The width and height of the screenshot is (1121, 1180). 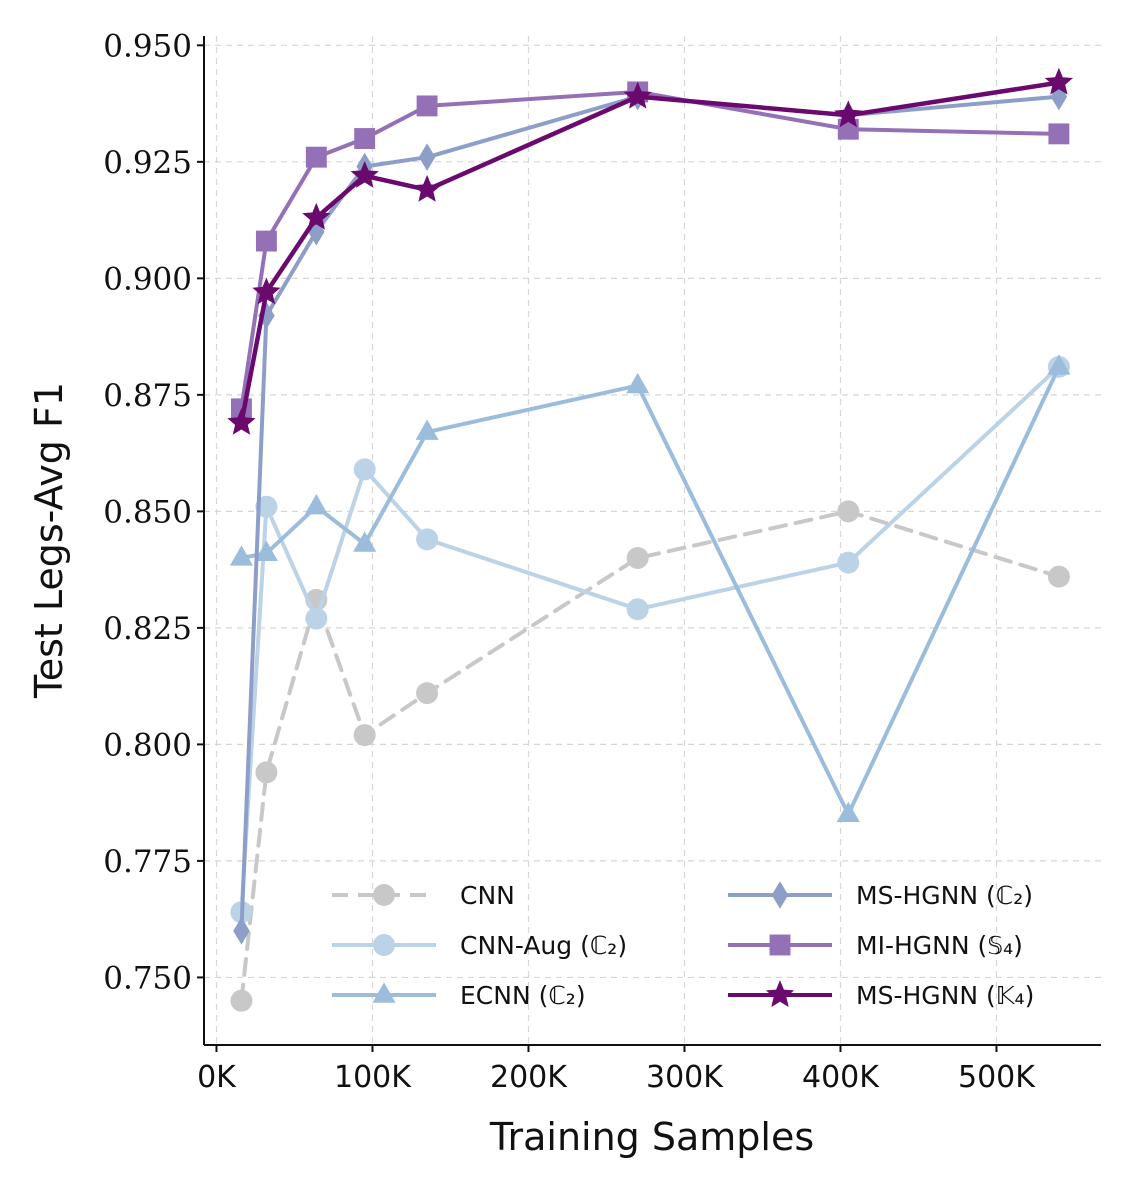 I want to click on x-tick-label: 0K, so click(x=217, y=1077).